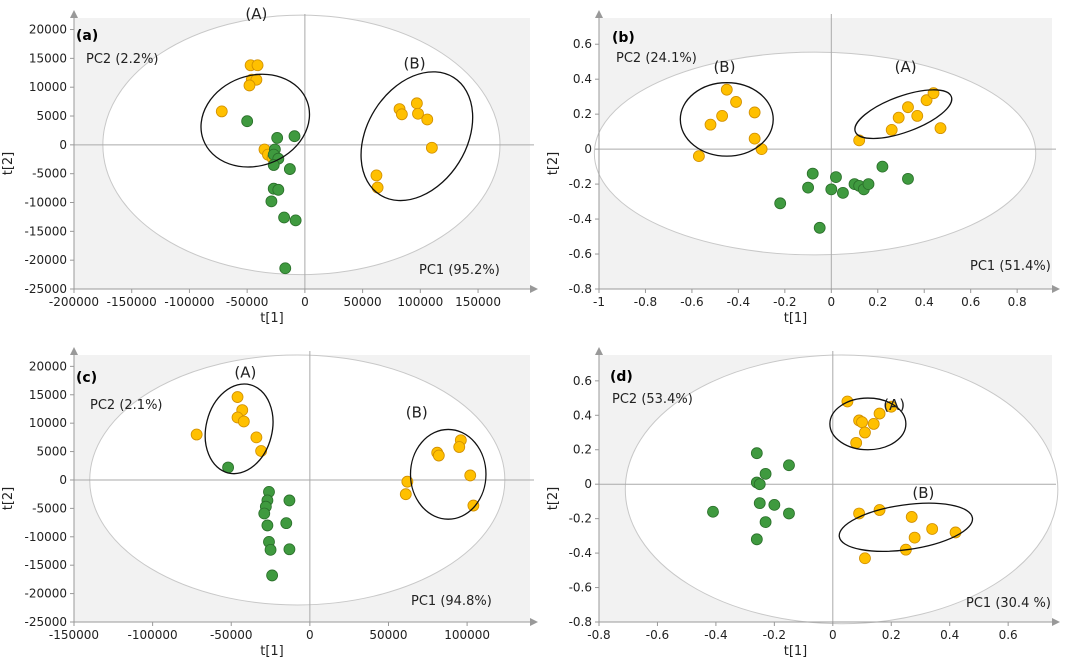 Image resolution: width=1065 pixels, height=668 pixels. Describe the element at coordinates (48, 87) in the screenshot. I see `y-tick-label: 10000` at that location.